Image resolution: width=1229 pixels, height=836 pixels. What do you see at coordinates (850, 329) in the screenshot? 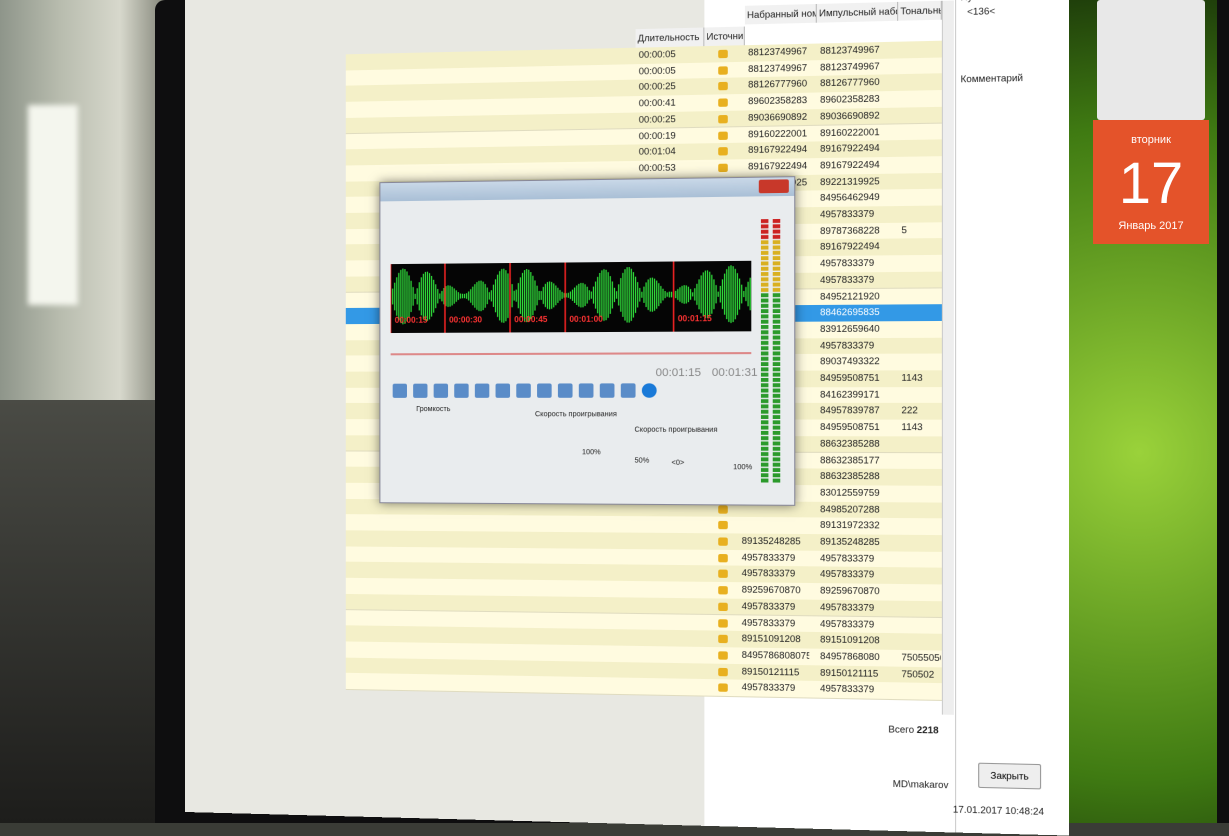
I see `cell-pulse: 83912659640` at bounding box center [850, 329].